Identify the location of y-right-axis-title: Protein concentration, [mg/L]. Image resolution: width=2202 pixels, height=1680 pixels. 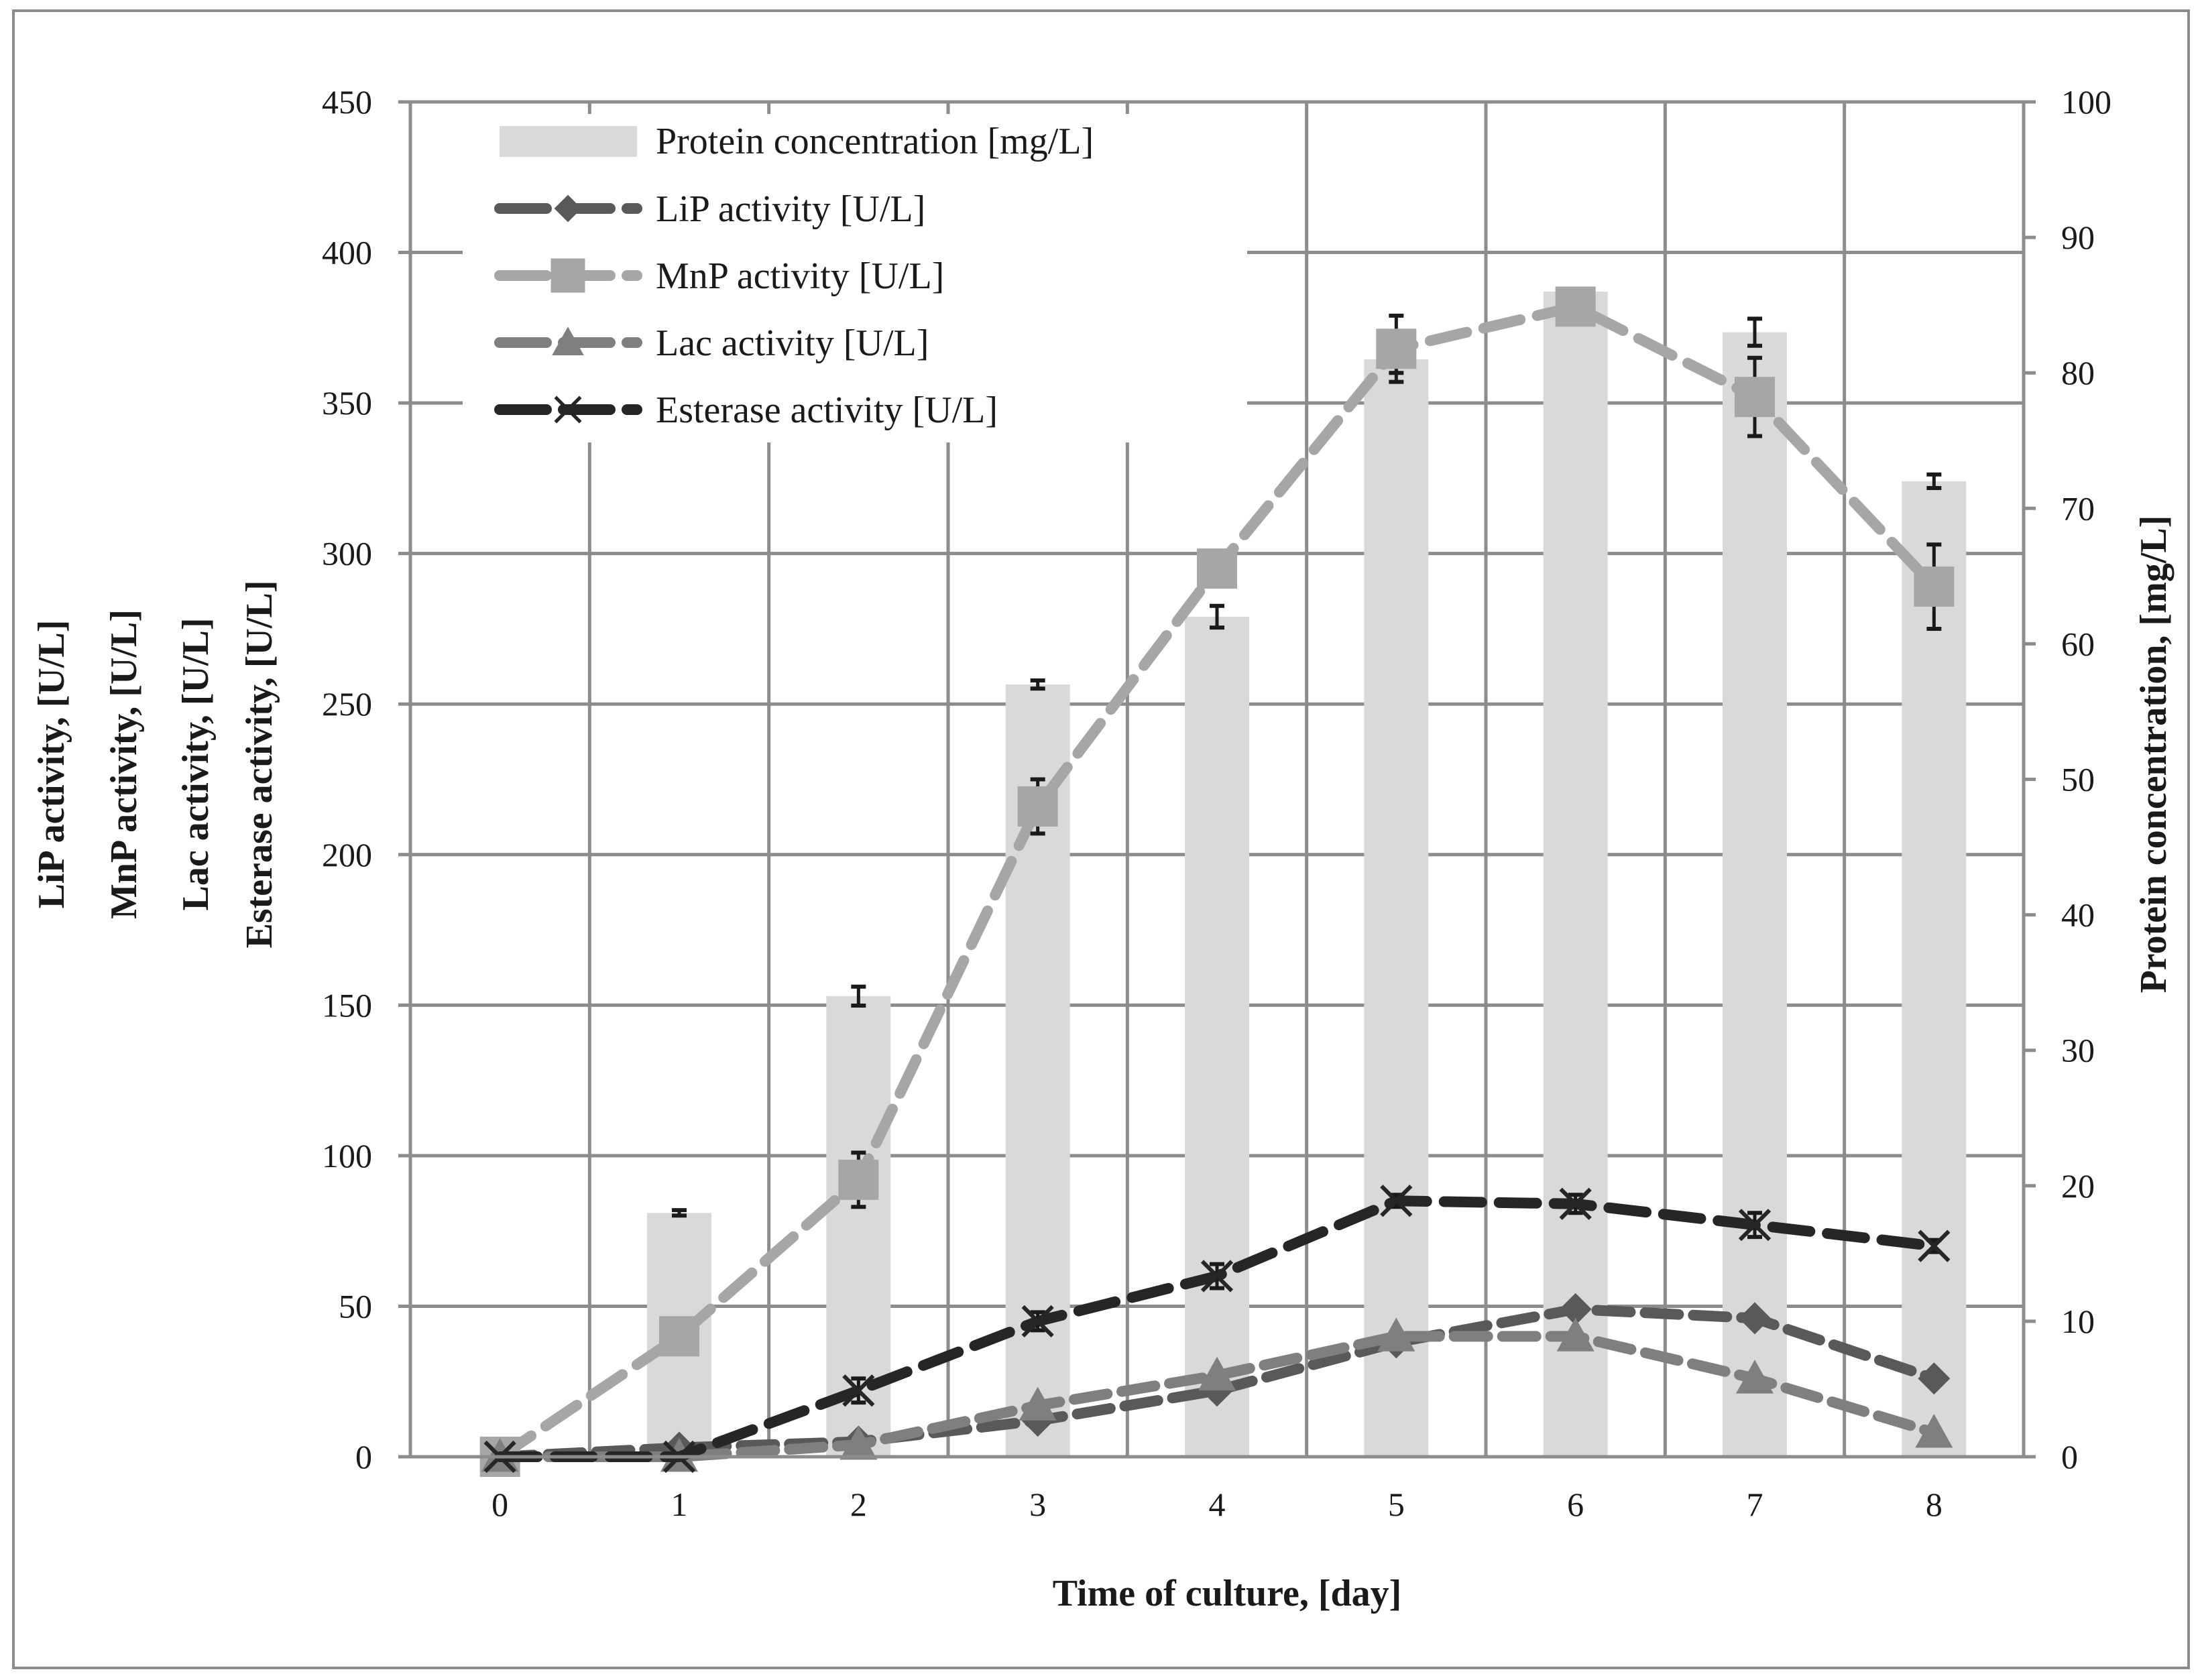
(2154, 755).